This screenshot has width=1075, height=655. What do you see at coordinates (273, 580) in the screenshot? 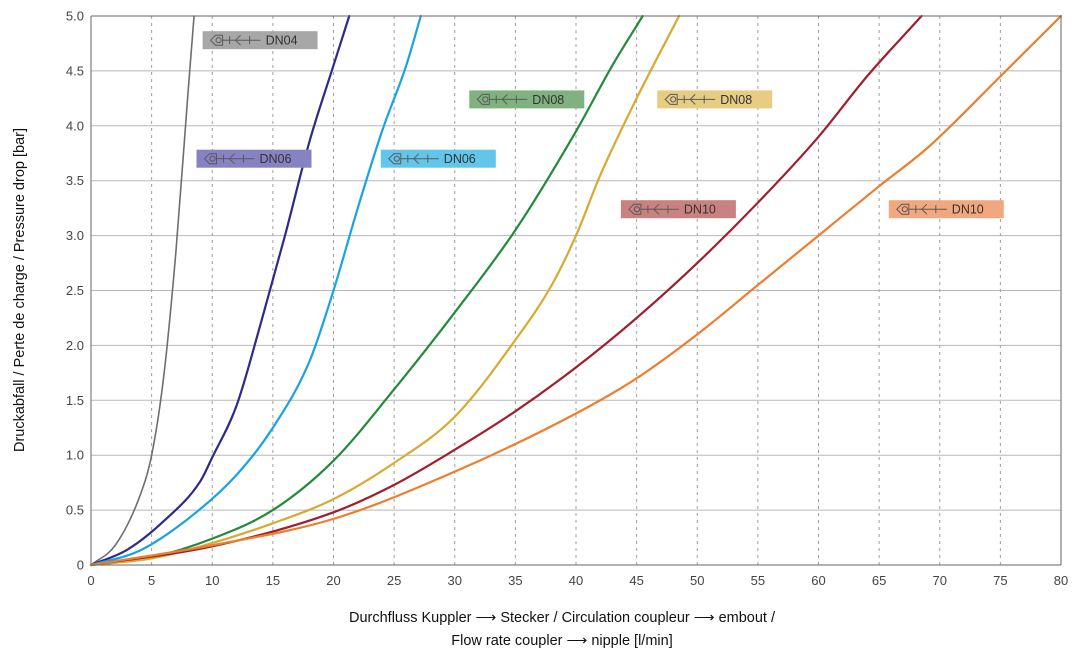
I see `x-tick-label: 15` at bounding box center [273, 580].